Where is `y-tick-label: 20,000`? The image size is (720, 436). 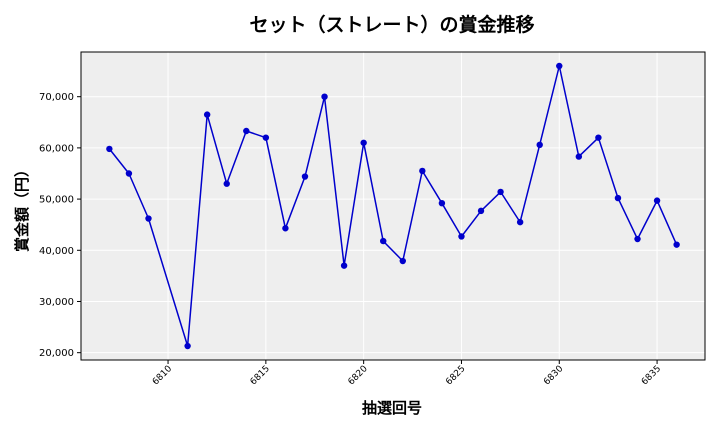
y-tick-label: 20,000 is located at coordinates (56, 353).